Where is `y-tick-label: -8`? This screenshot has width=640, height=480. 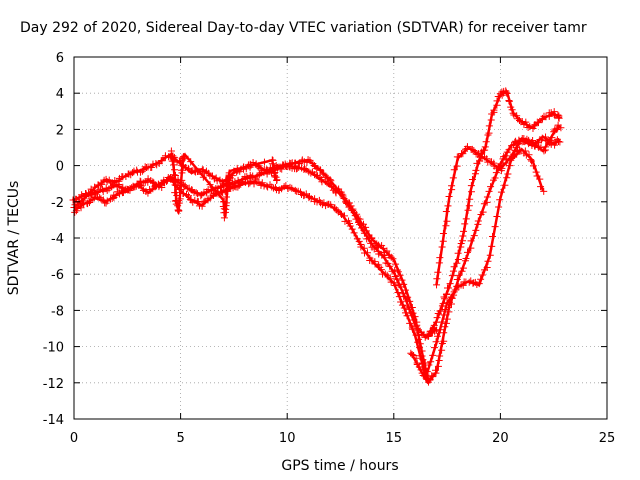
y-tick-label: -8 is located at coordinates (57, 311).